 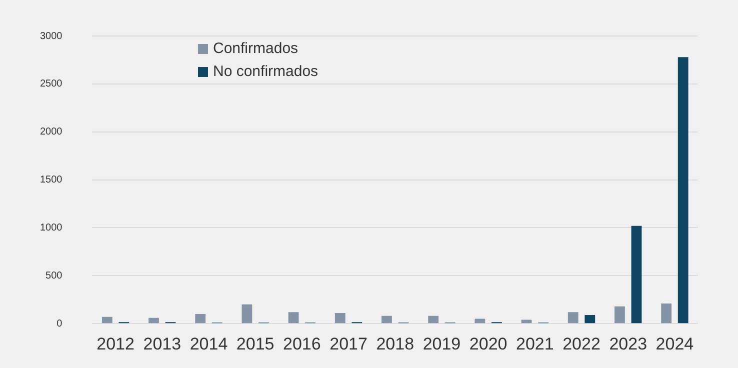 I want to click on y-tick-label: 2000, so click(x=51, y=132).